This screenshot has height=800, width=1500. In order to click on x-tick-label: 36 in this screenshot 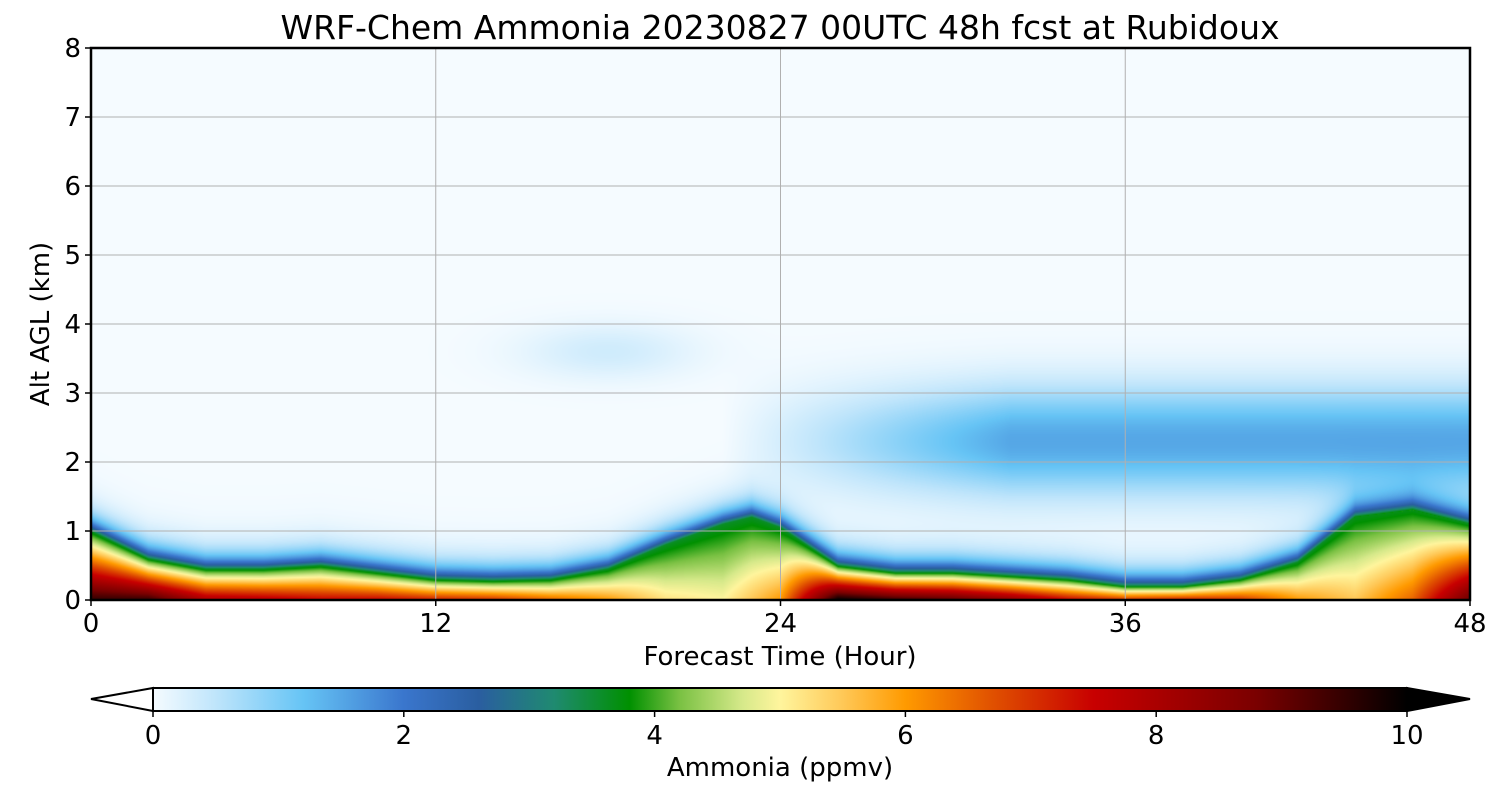, I will do `click(1125, 624)`.